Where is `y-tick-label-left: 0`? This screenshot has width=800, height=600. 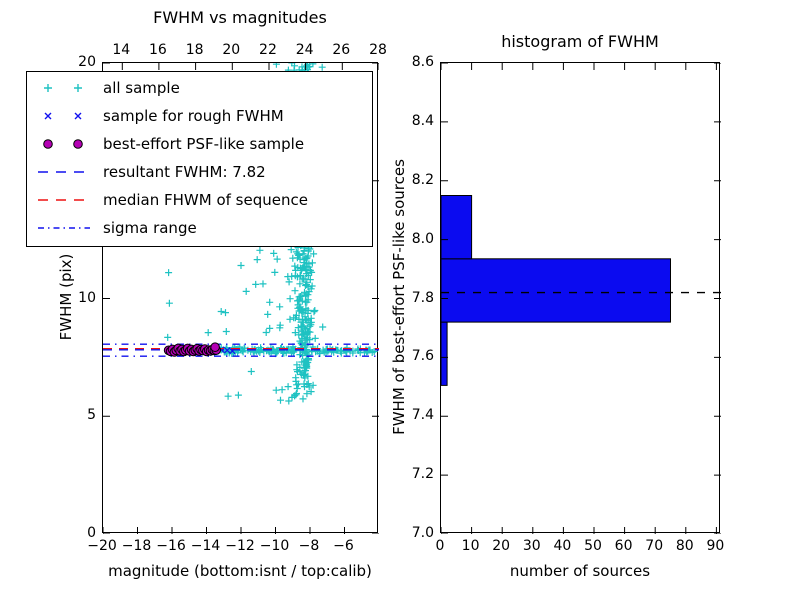
y-tick-label-left: 0 is located at coordinates (91, 533).